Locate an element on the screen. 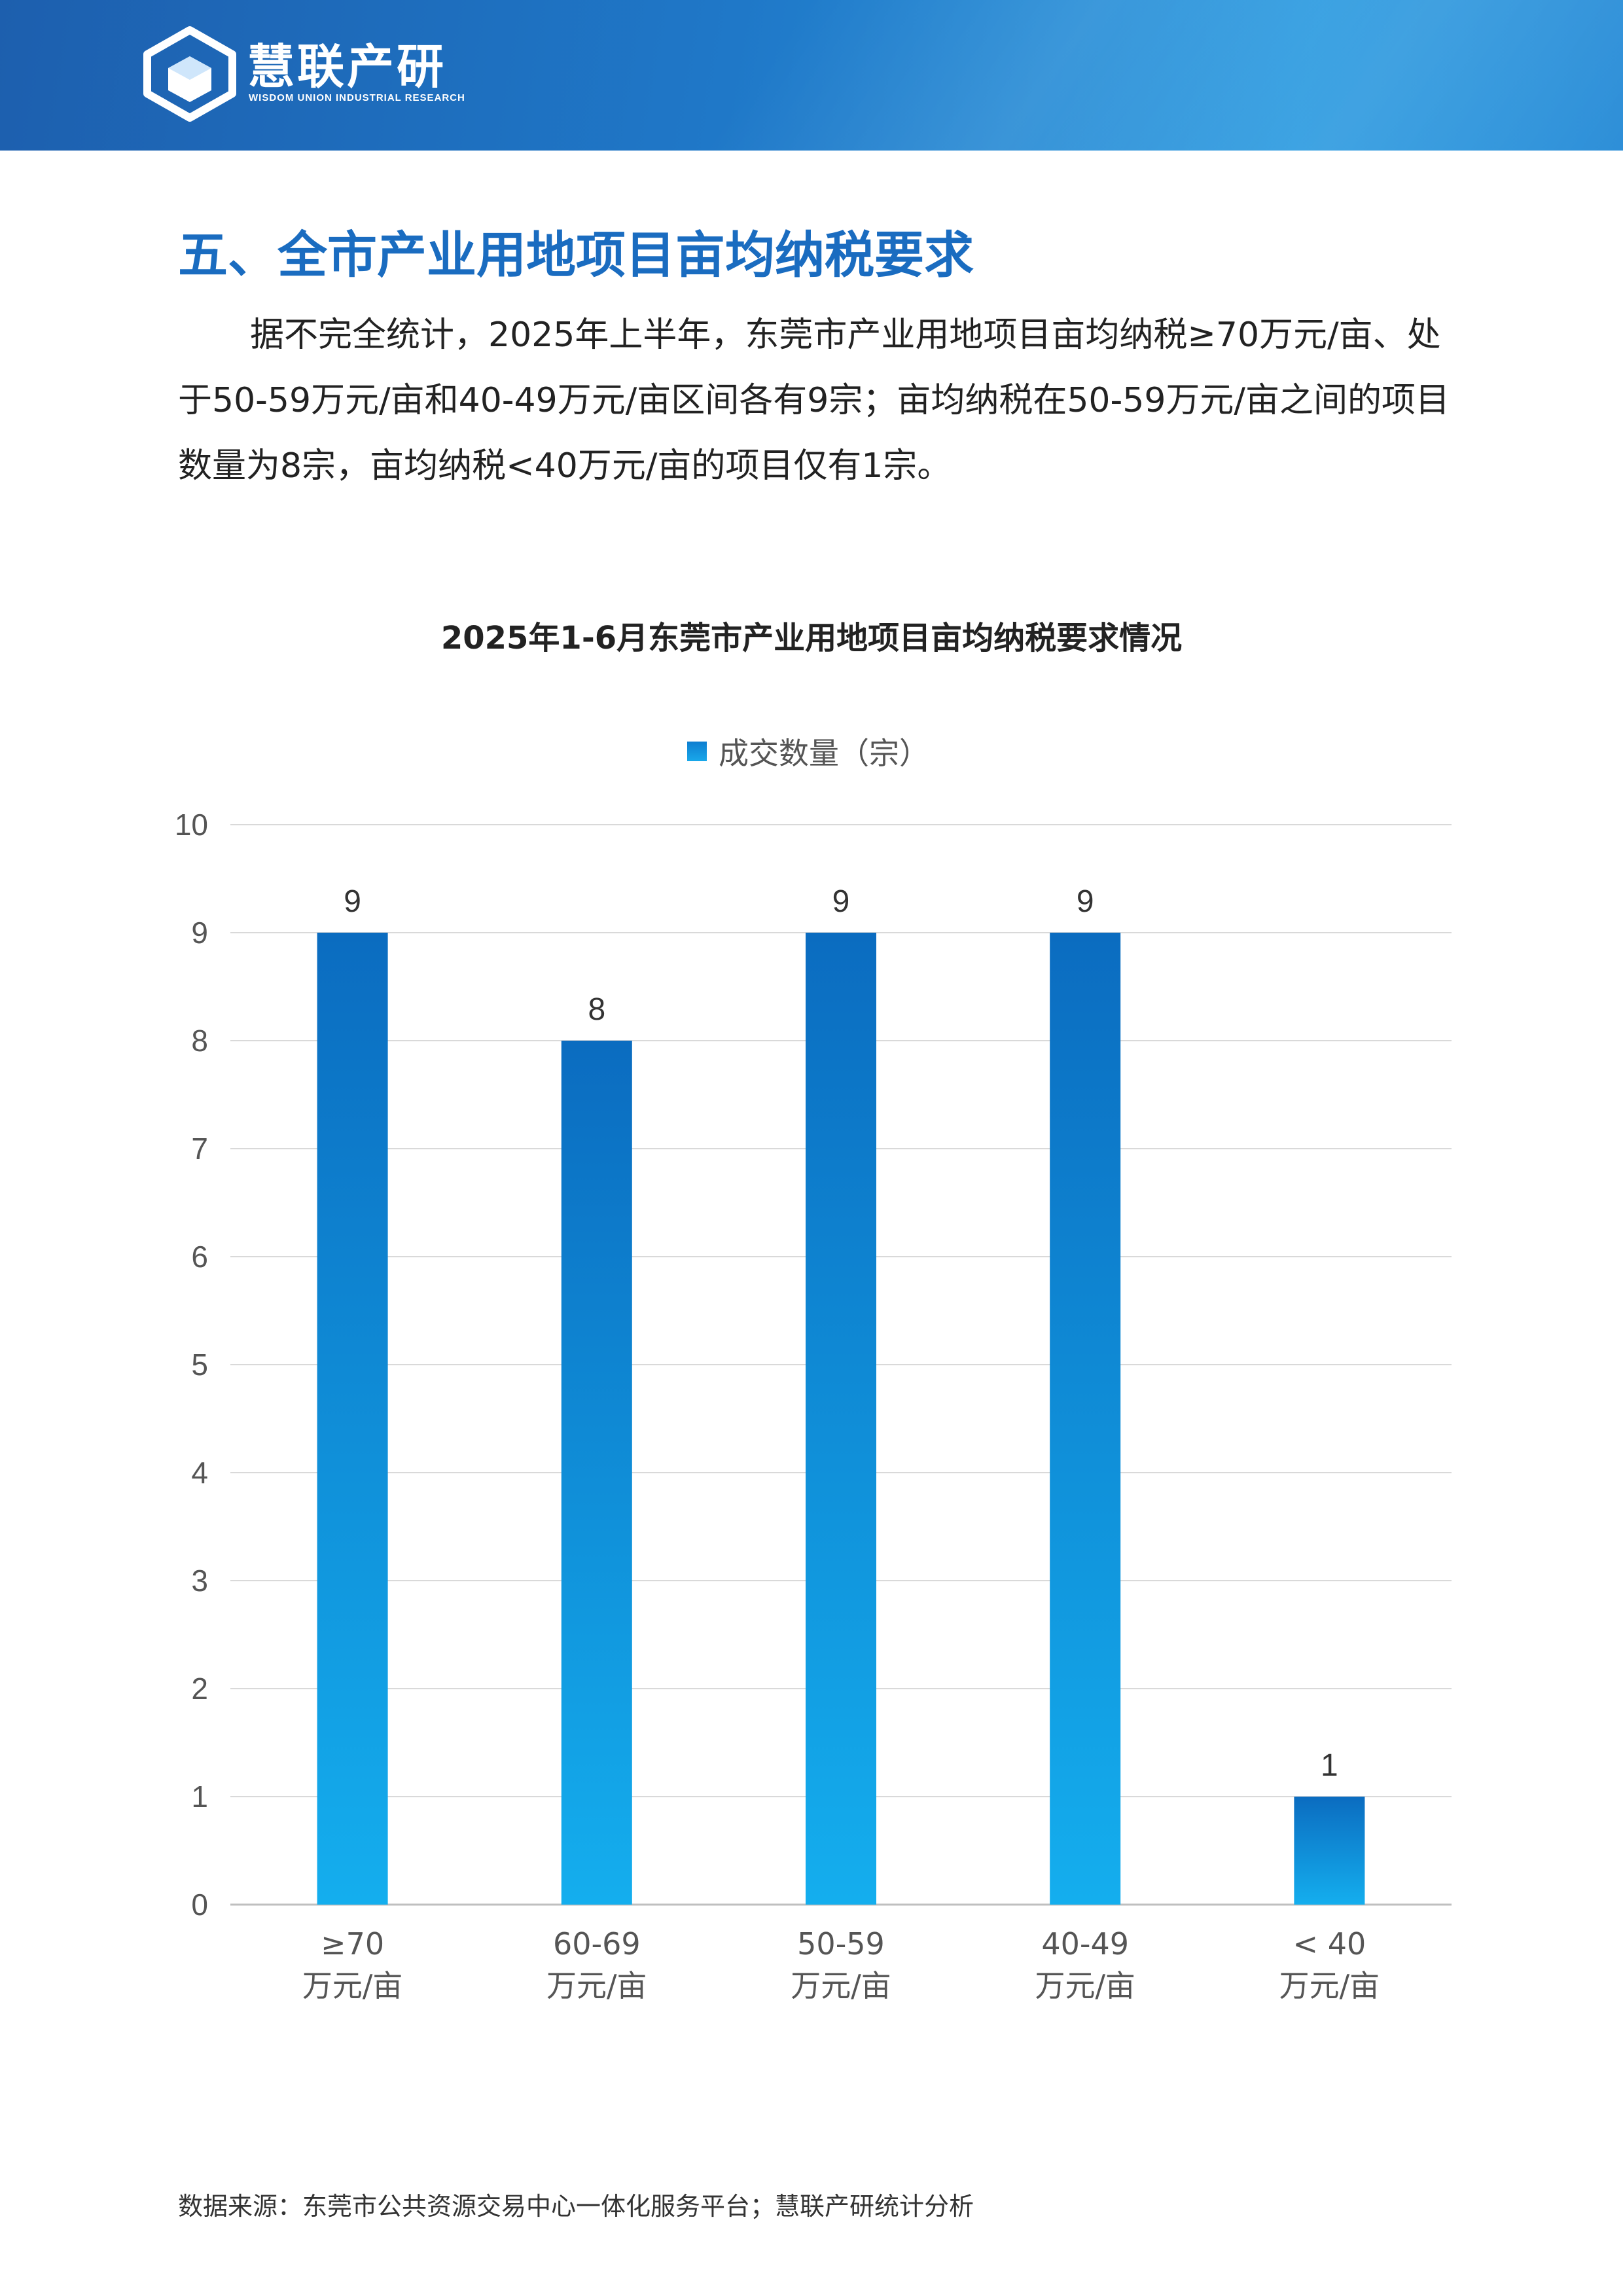 The height and width of the screenshot is (2296, 1623). x-tick-label: < 40 is located at coordinates (1329, 1944).